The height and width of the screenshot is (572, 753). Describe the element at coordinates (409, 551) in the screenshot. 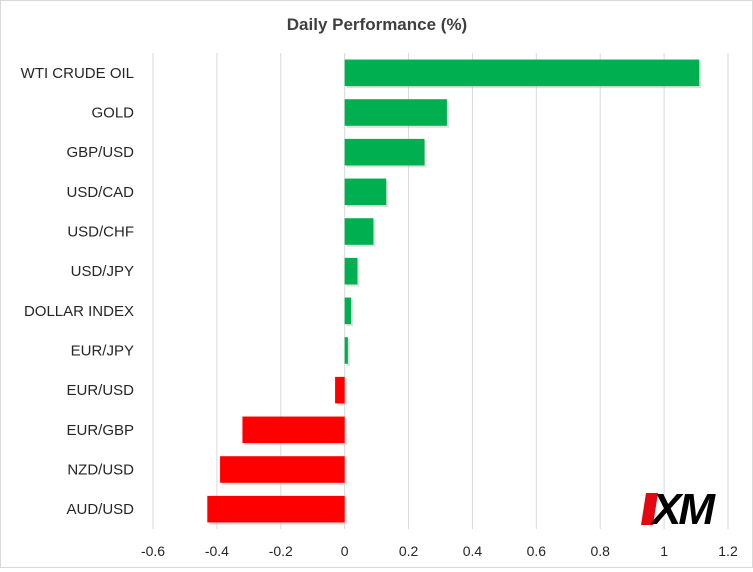

I see `x-tick-label-0.2: 0.2` at that location.